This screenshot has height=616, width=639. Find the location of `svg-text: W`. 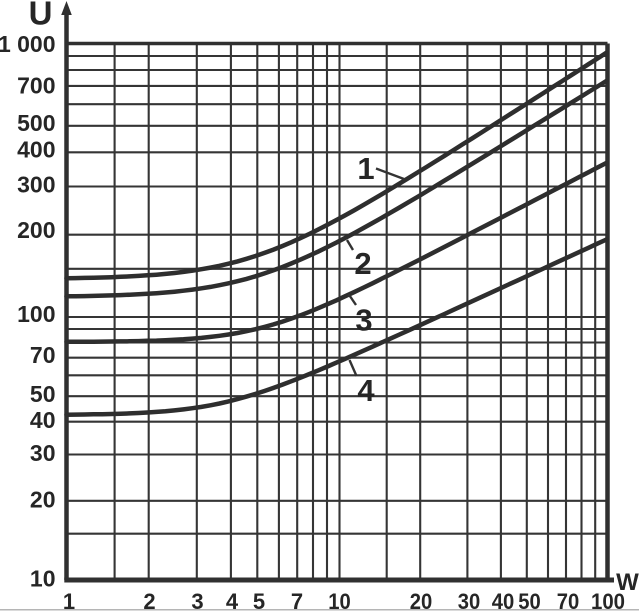

svg-text: W is located at coordinates (627, 582).